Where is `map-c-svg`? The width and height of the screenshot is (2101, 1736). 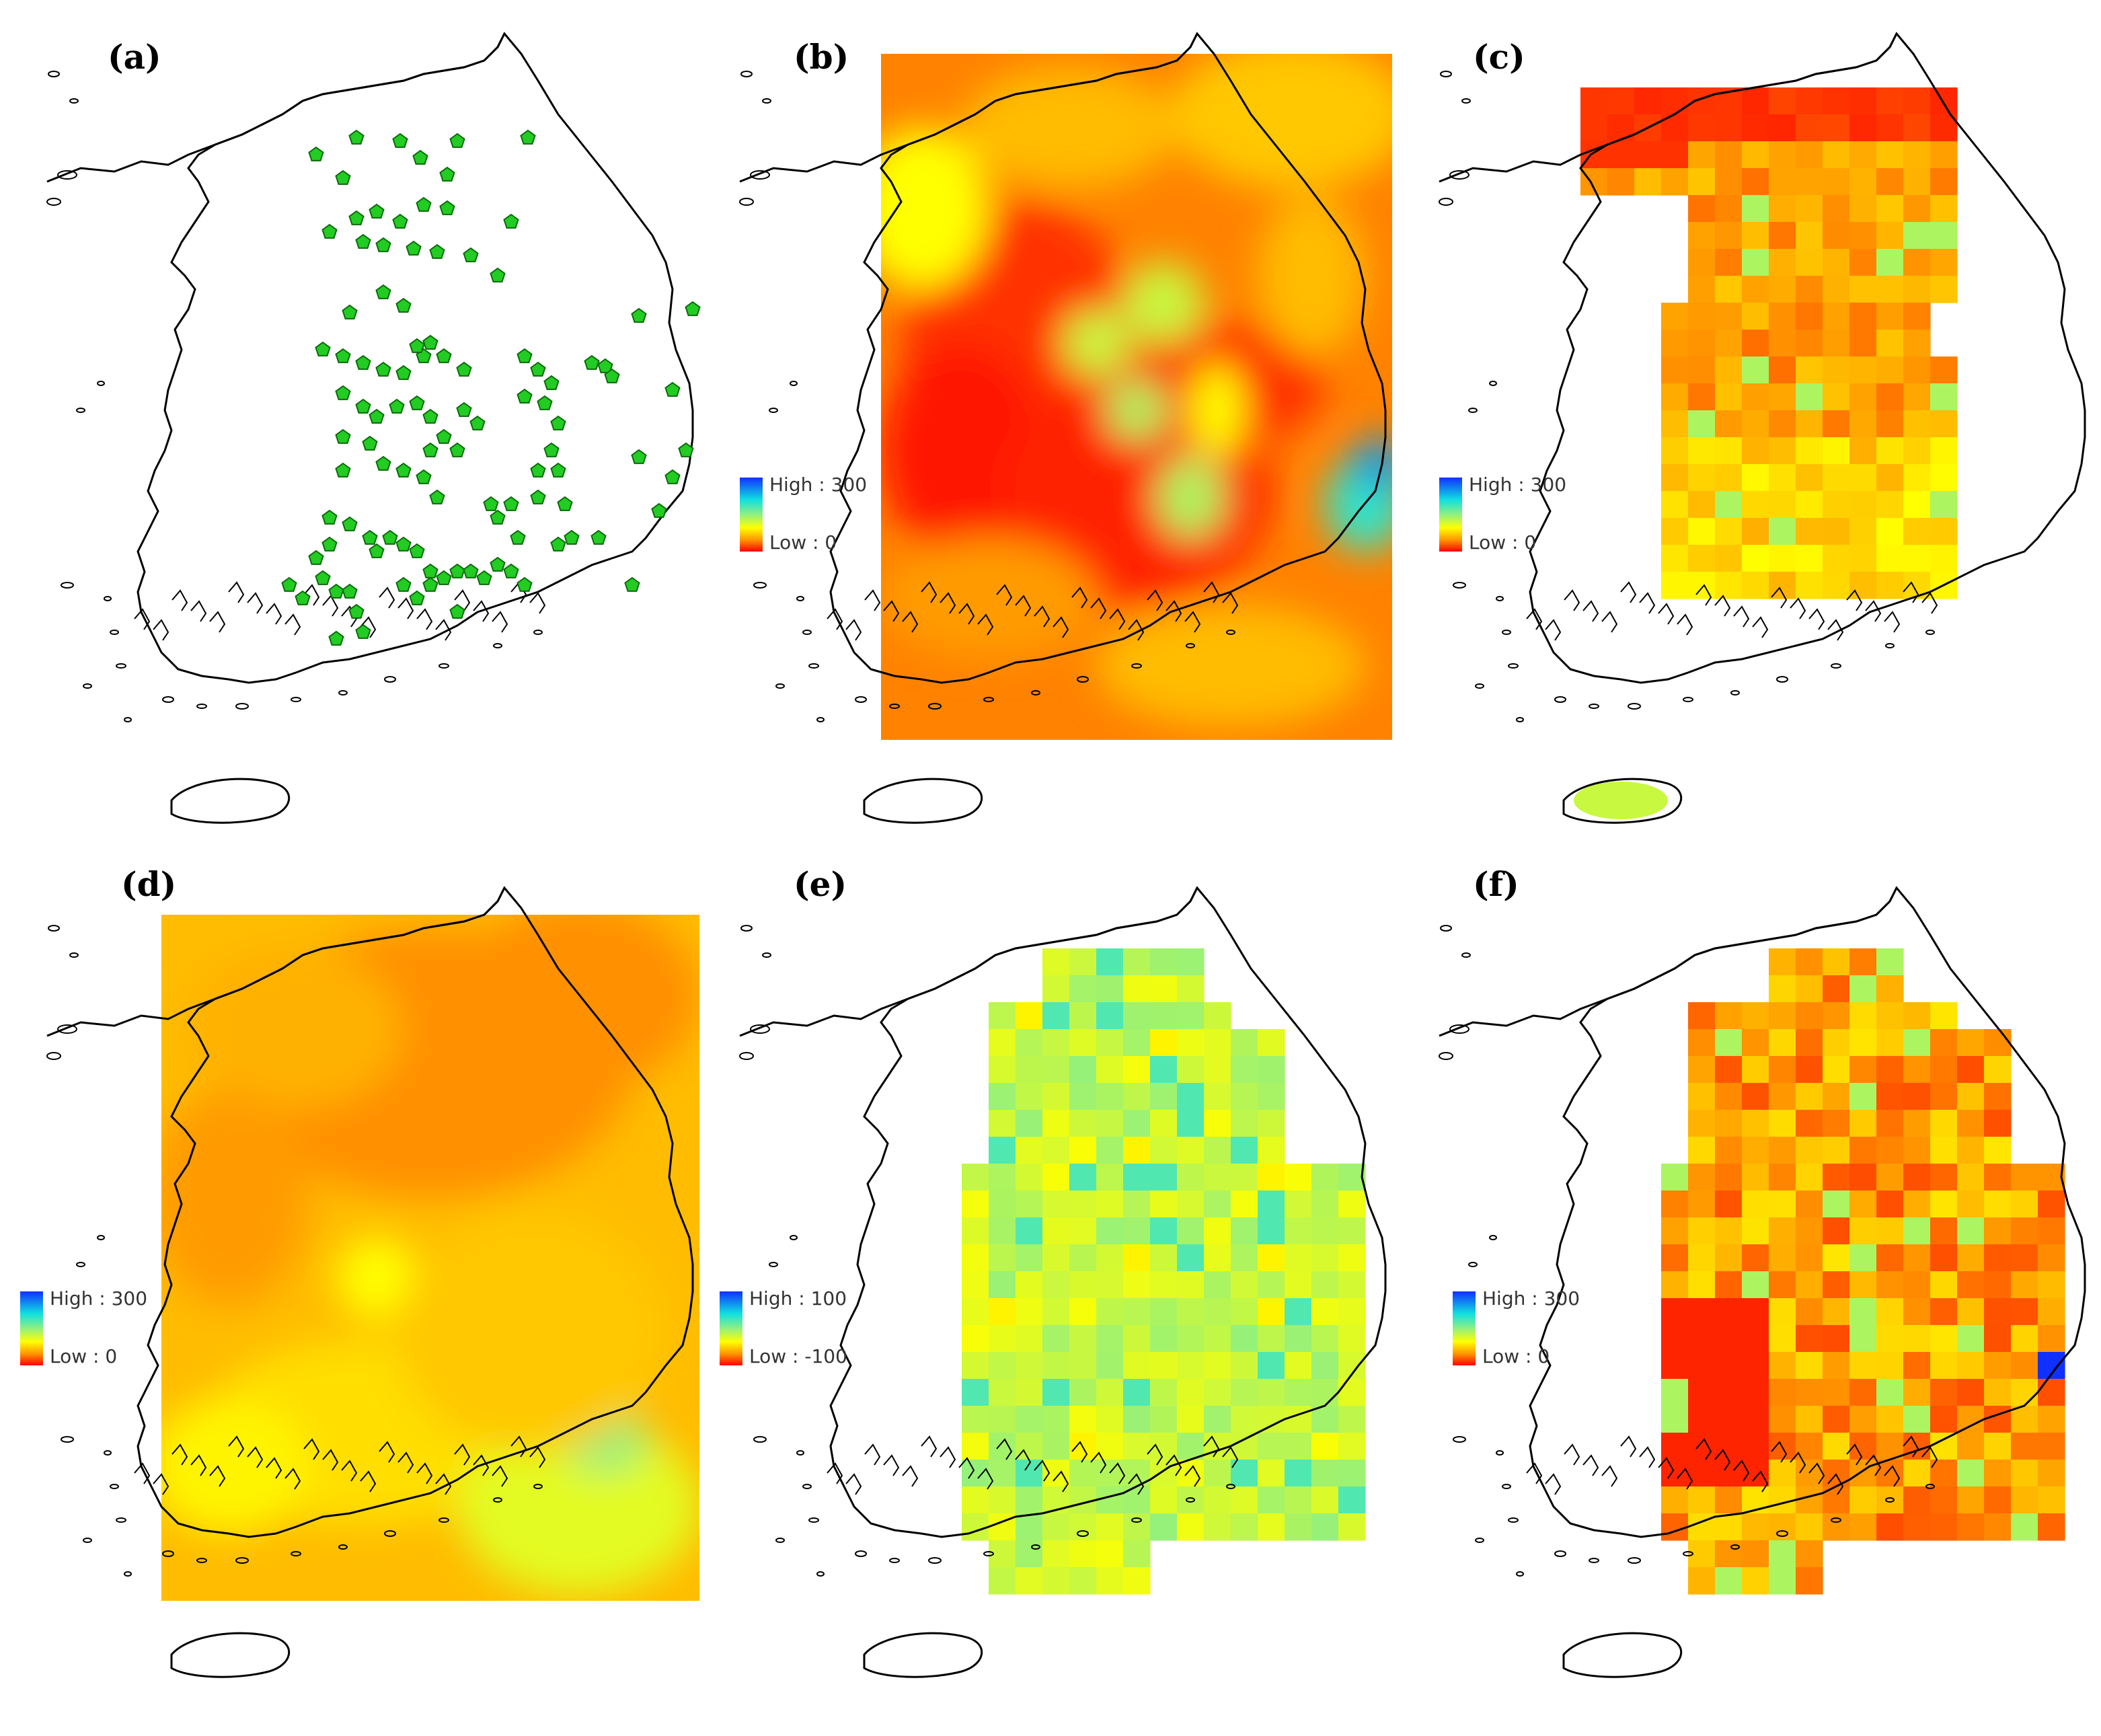 map-c-svg is located at coordinates (1762, 428).